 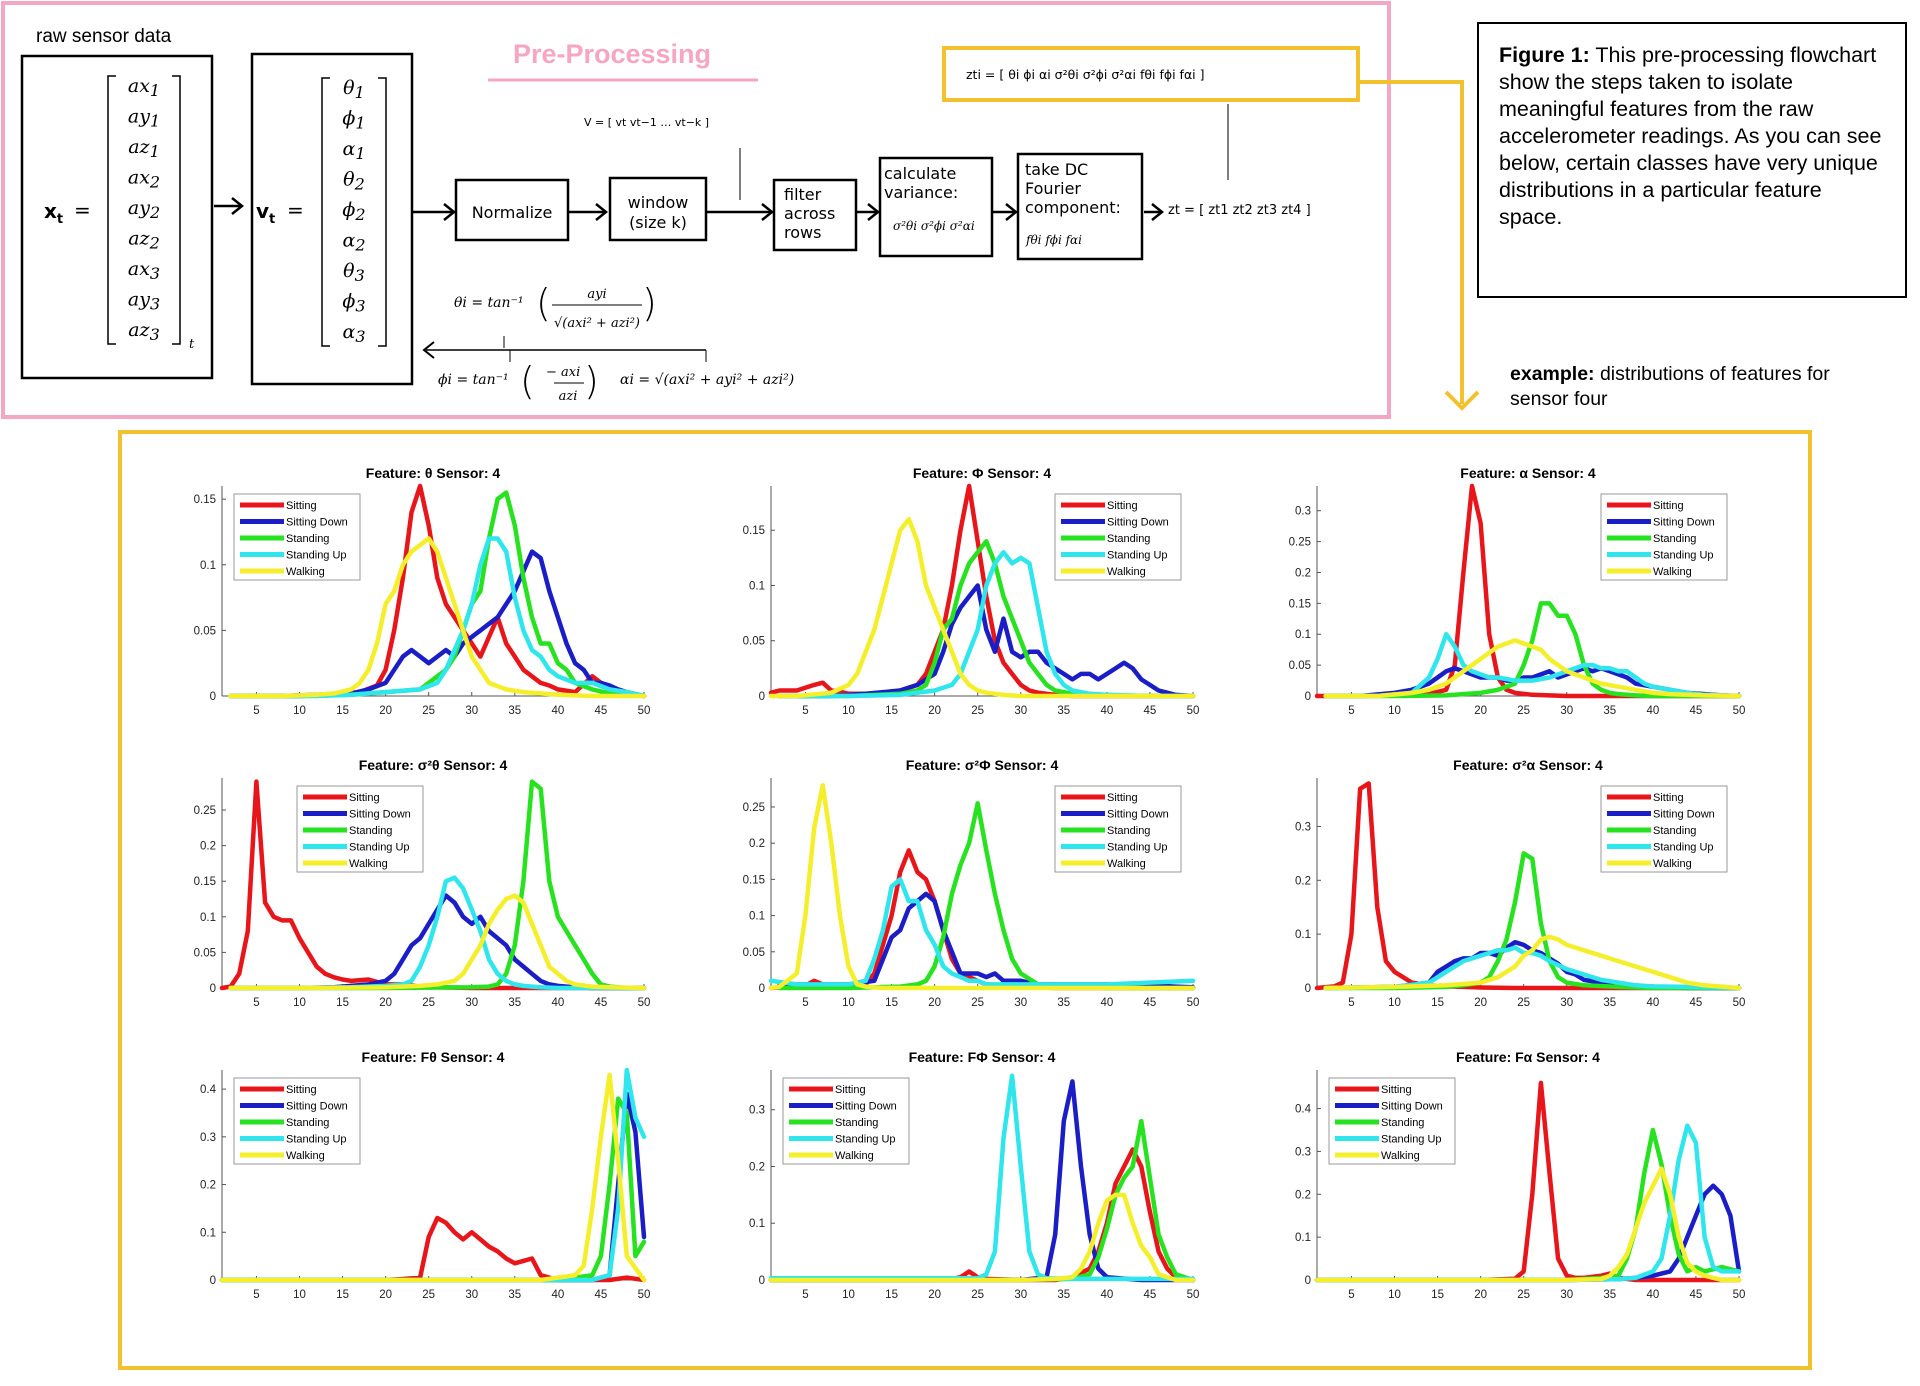 I want to click on x-tick-label: 30, so click(x=1020, y=711).